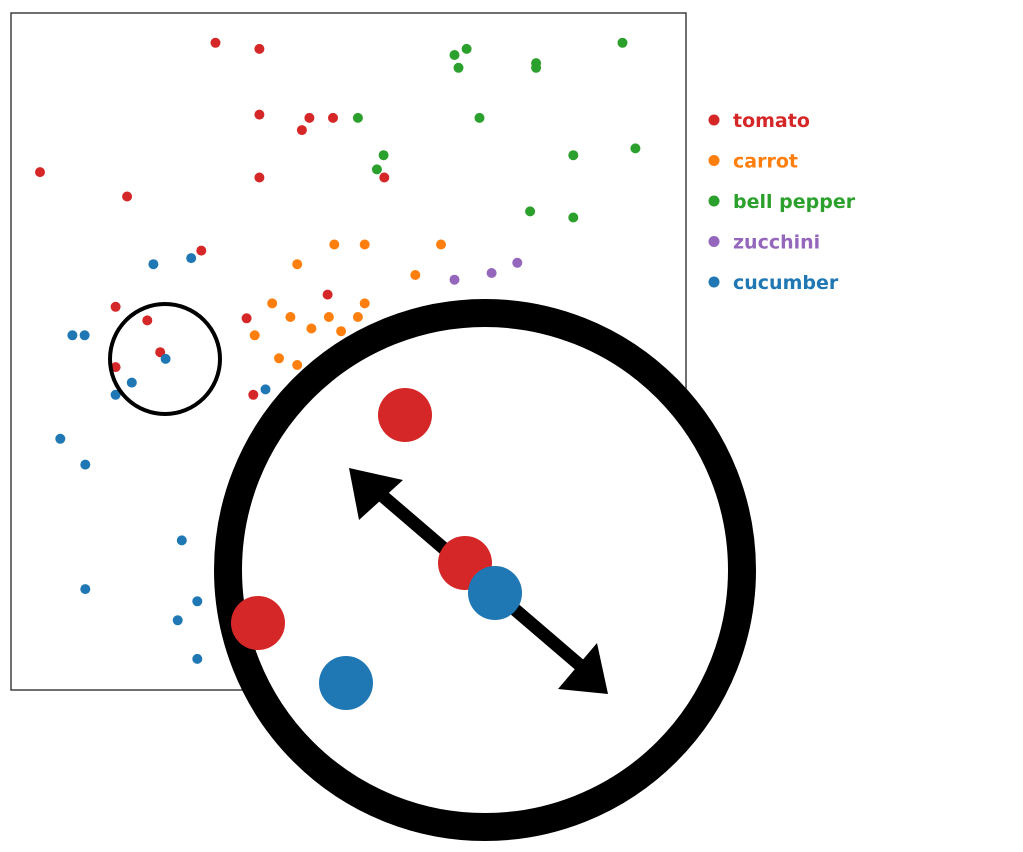 This screenshot has width=1023, height=852. What do you see at coordinates (765, 162) in the screenshot?
I see `legend-label: carrot` at bounding box center [765, 162].